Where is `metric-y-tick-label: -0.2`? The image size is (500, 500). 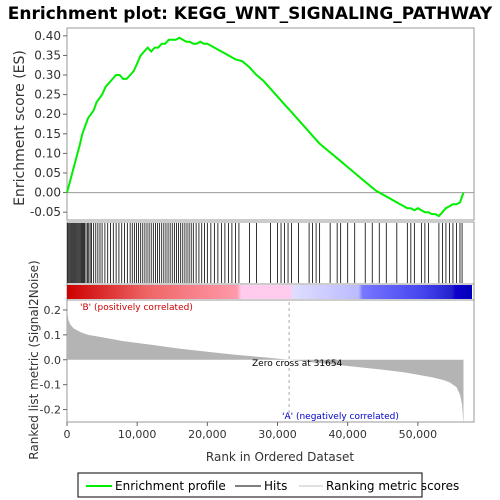
metric-y-tick-label: -0.2 is located at coordinates (50, 410).